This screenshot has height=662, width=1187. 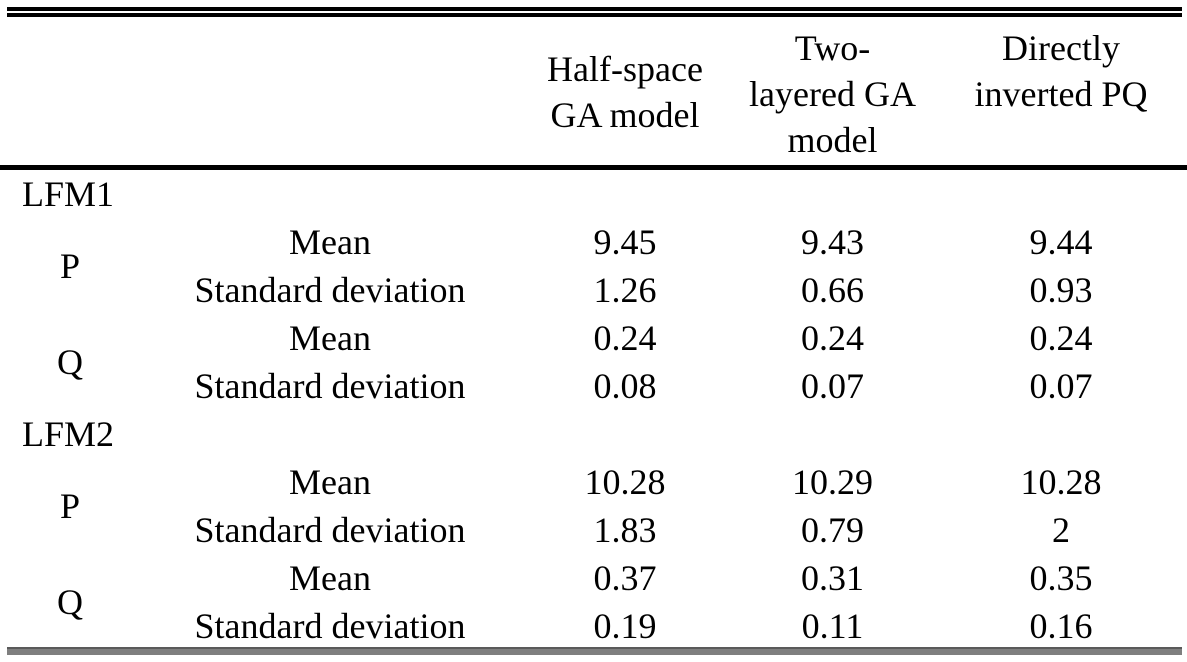 I want to click on table-row: P Mean 10.28 10.29 10.28, so click(x=593, y=492).